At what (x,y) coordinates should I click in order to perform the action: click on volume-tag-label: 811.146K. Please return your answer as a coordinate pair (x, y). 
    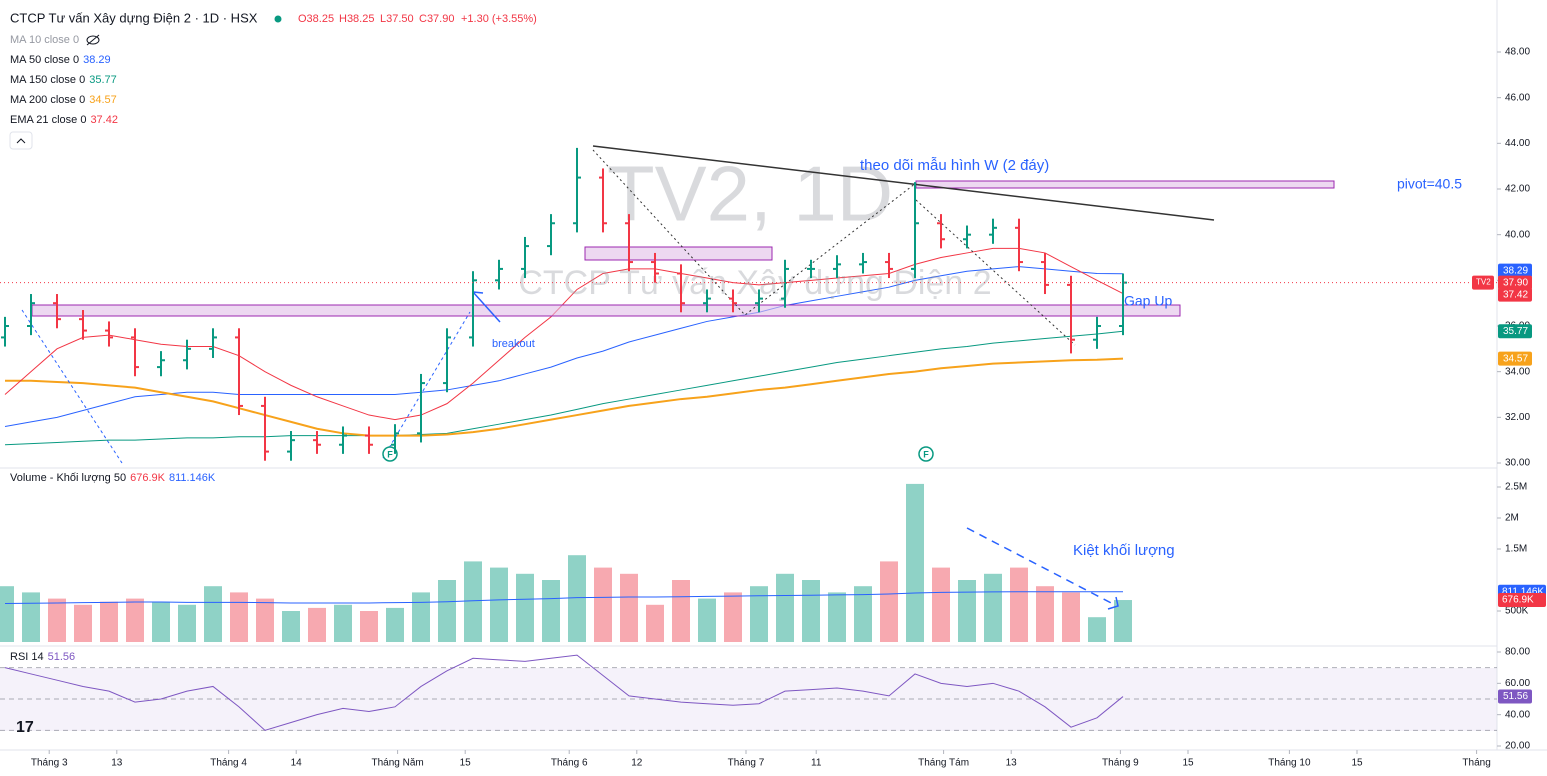
    Looking at the image, I should click on (1523, 591).